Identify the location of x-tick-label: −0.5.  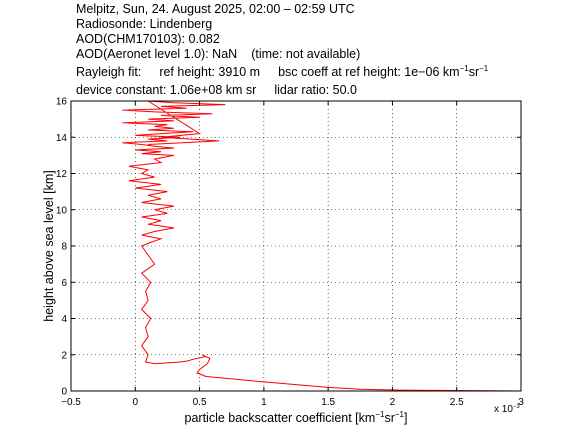
(71, 402).